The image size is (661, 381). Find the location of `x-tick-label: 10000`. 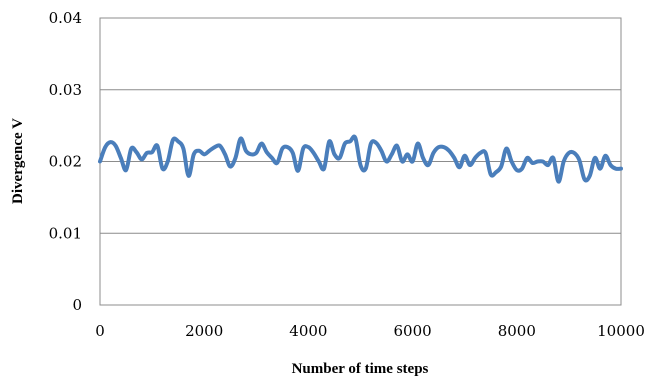

x-tick-label: 10000 is located at coordinates (621, 331).